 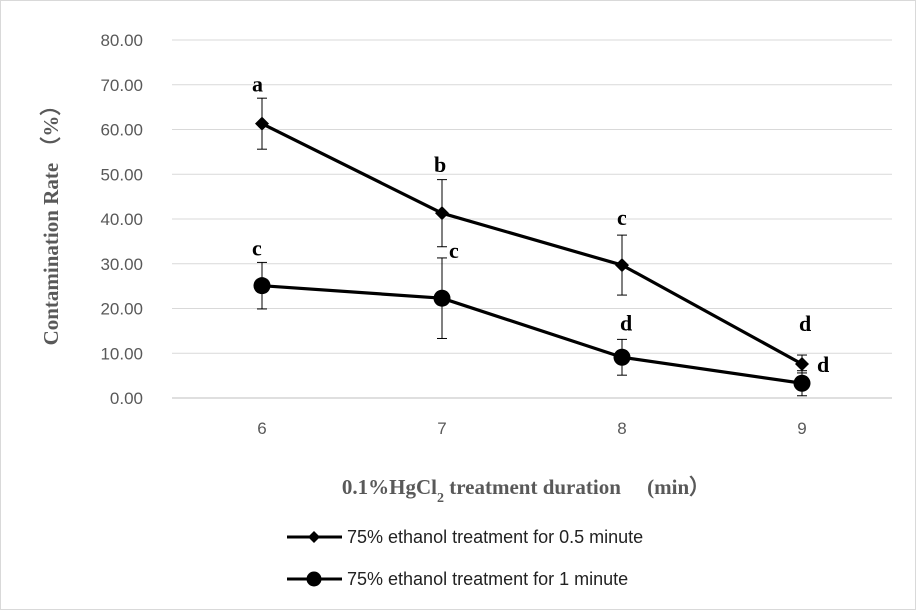 I want to click on x-tick-label: 9, so click(x=801, y=428).